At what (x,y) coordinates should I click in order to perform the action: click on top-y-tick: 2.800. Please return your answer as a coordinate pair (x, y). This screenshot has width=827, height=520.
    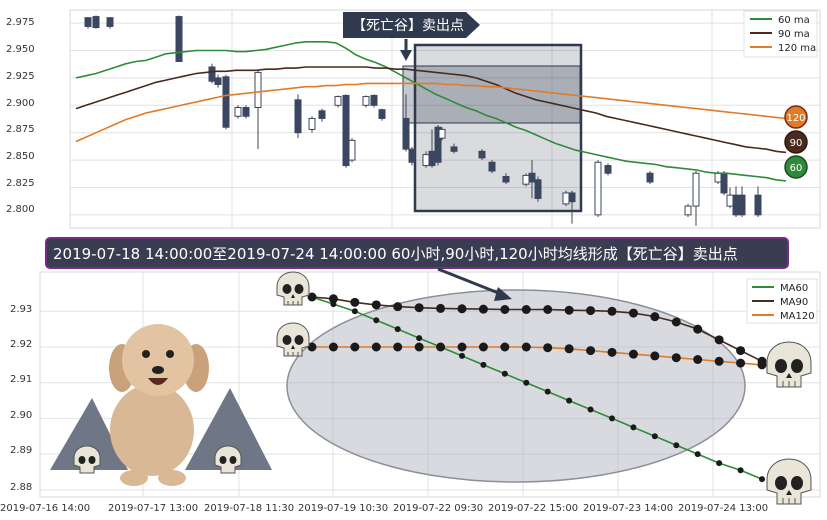
    Looking at the image, I should click on (20, 209).